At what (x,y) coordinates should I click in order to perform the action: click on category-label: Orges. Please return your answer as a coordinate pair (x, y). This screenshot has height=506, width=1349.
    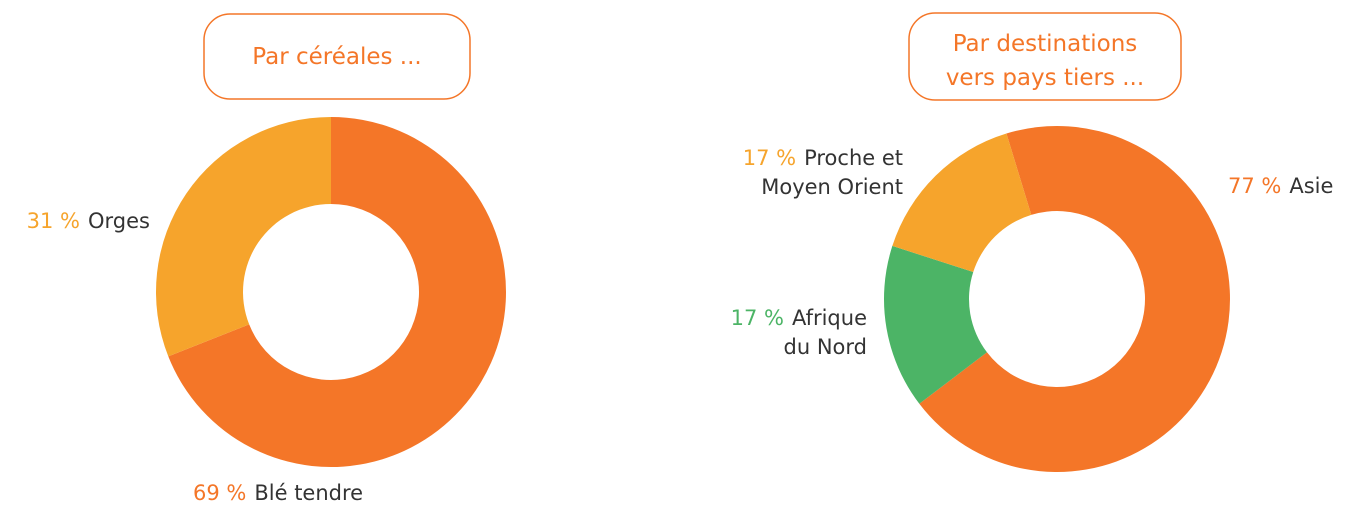
    Looking at the image, I should click on (119, 221).